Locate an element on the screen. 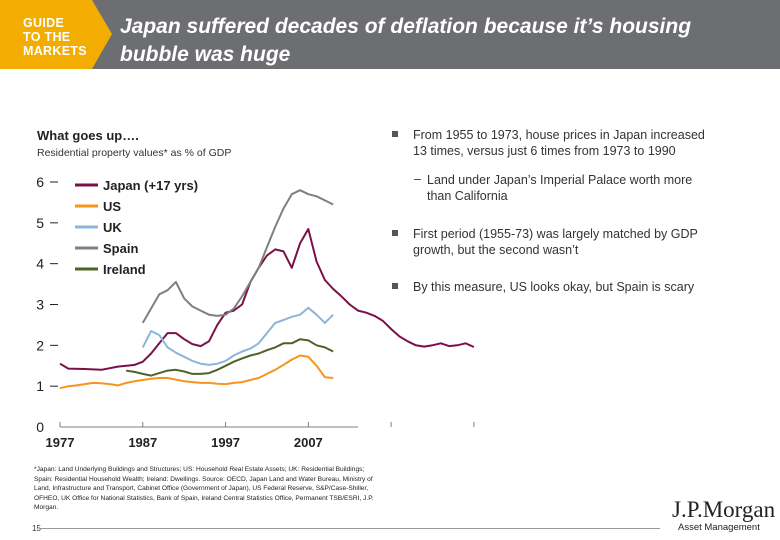 The image size is (780, 540). badge-line-3: MARKETS is located at coordinates (55, 51).